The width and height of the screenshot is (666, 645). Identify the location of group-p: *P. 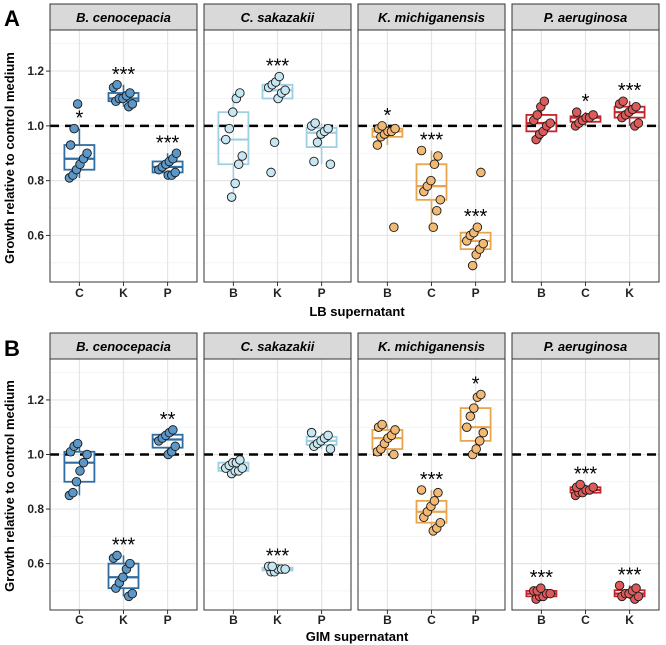
(475, 500).